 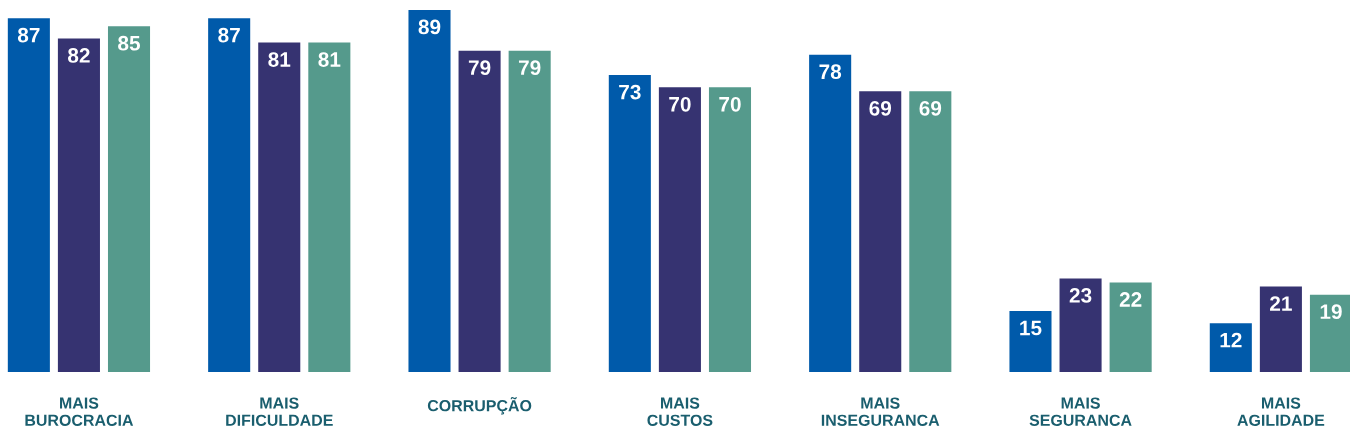 I want to click on data-label: 73, so click(x=630, y=92).